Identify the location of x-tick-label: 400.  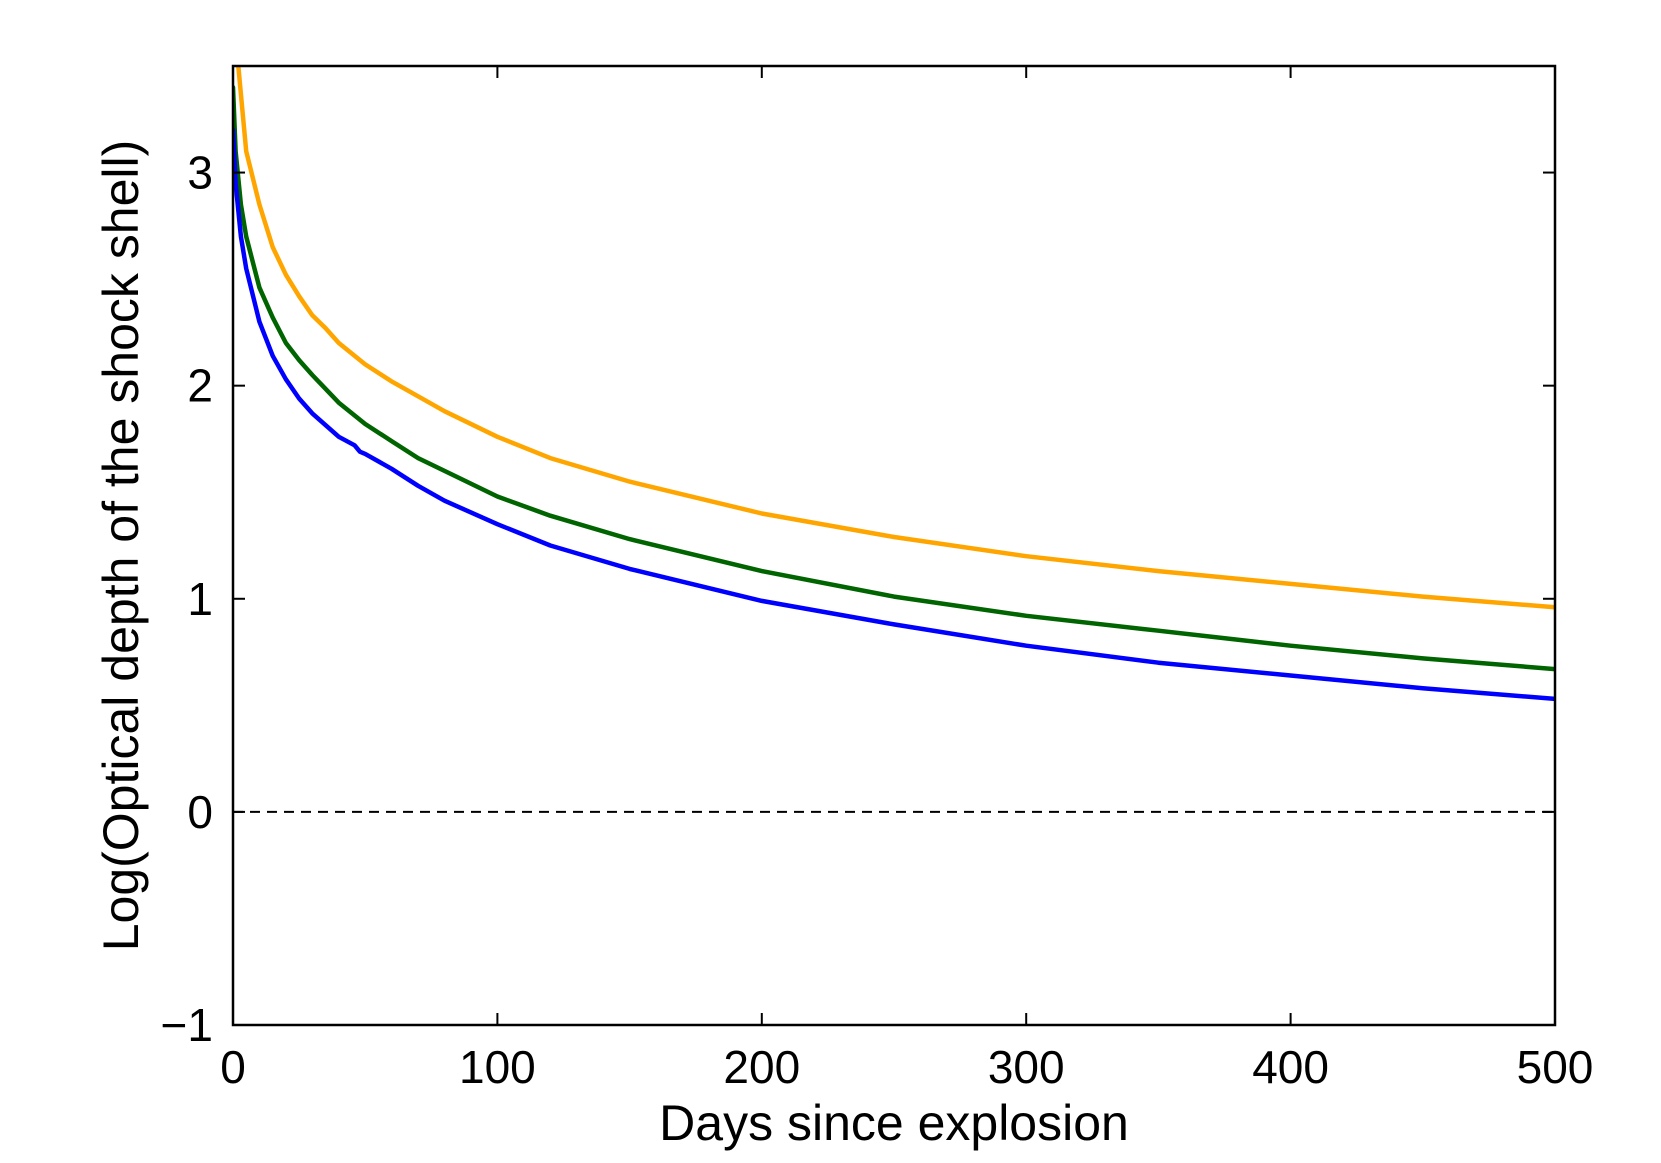
(1290, 1067).